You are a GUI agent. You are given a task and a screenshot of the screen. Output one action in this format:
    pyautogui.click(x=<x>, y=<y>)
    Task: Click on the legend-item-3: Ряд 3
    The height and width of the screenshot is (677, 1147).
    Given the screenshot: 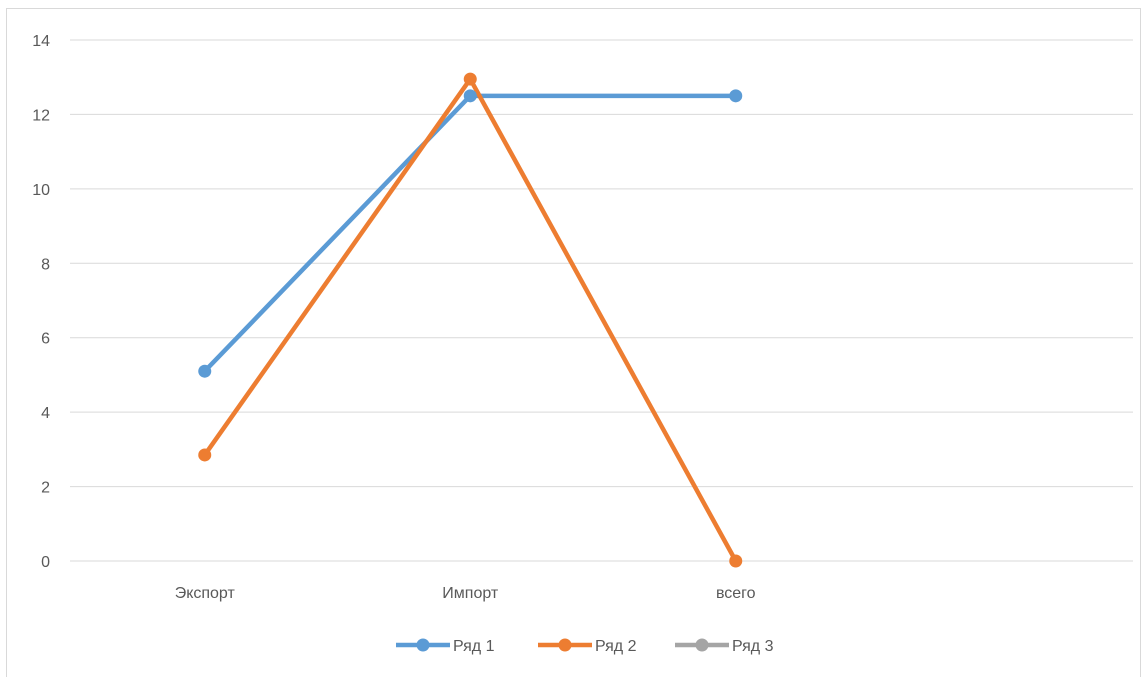 What is the action you would take?
    pyautogui.click(x=724, y=646)
    